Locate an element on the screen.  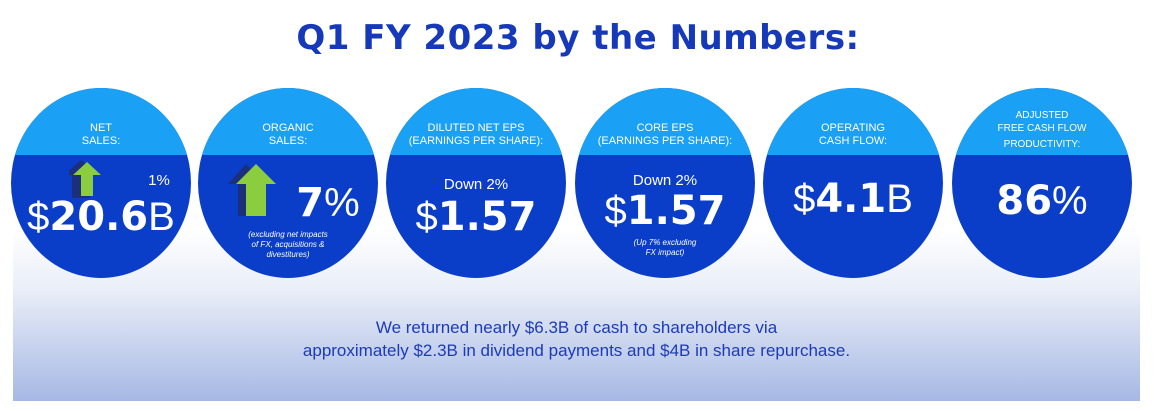
metric-value-row: 86% is located at coordinates (1042, 201).